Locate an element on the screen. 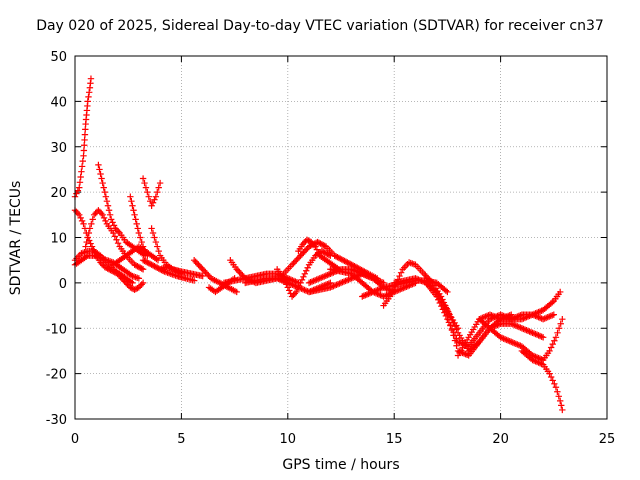 This screenshot has height=480, width=640. x-tick-label: 10 is located at coordinates (288, 439).